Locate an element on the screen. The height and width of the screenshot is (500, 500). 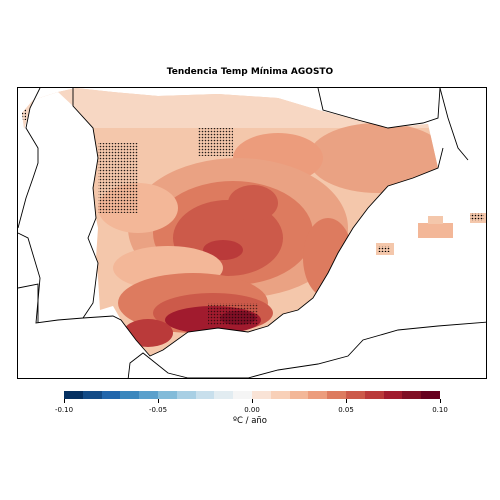
portugal-outline is located at coordinates (58, 207).